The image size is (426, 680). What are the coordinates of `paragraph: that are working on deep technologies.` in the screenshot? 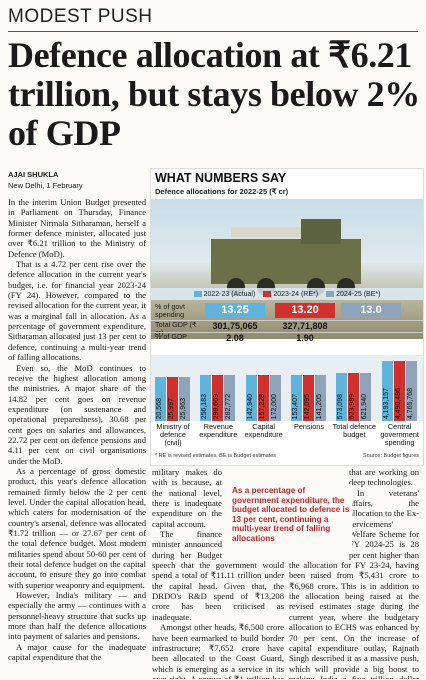 It's located at (384, 477).